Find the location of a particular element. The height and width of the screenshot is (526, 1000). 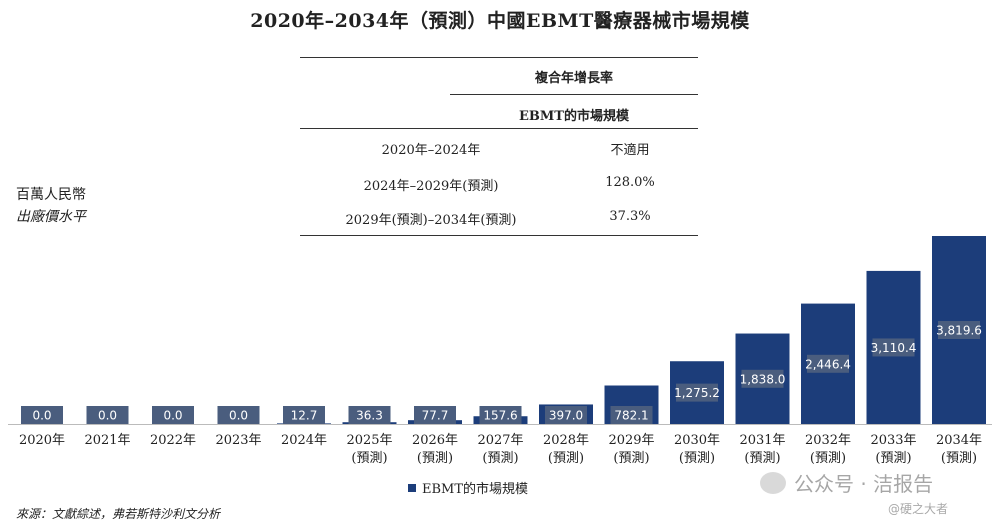

x-tick-label: 2028年 is located at coordinates (566, 440).